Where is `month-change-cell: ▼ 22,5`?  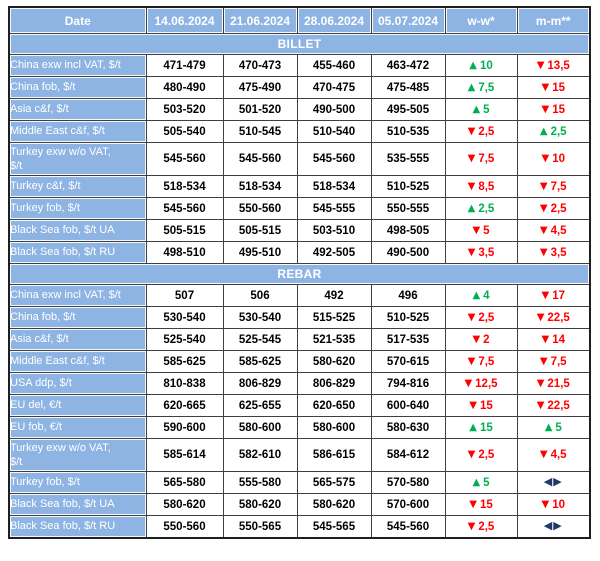
month-change-cell: ▼ 22,5 is located at coordinates (553, 405).